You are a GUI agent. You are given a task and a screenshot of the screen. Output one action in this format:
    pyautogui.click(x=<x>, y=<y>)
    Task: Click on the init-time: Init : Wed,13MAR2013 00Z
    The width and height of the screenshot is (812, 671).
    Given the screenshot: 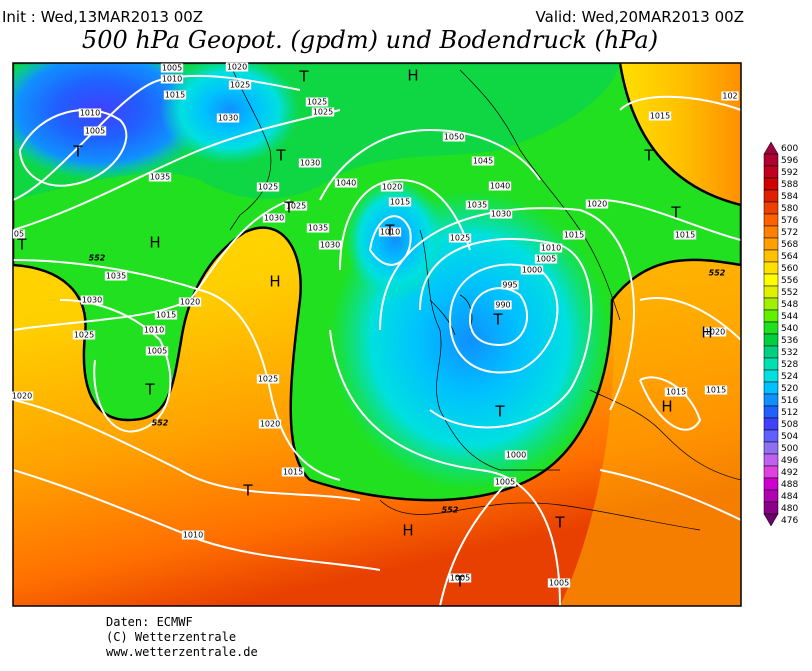 What is the action you would take?
    pyautogui.click(x=102, y=17)
    